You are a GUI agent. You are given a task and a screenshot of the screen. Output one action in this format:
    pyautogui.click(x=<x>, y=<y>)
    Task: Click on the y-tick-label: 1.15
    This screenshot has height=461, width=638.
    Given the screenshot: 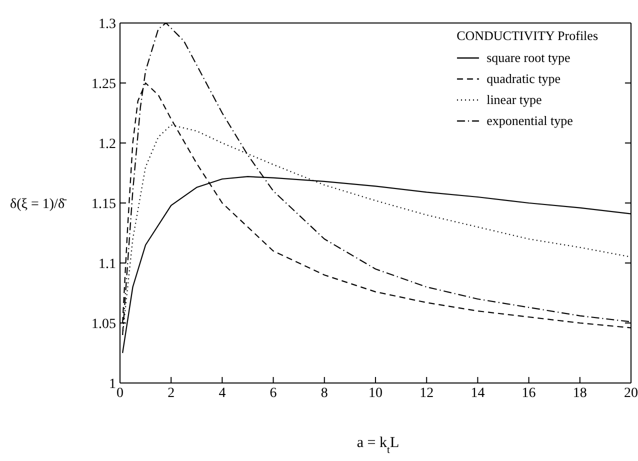 What is the action you would take?
    pyautogui.click(x=104, y=204)
    